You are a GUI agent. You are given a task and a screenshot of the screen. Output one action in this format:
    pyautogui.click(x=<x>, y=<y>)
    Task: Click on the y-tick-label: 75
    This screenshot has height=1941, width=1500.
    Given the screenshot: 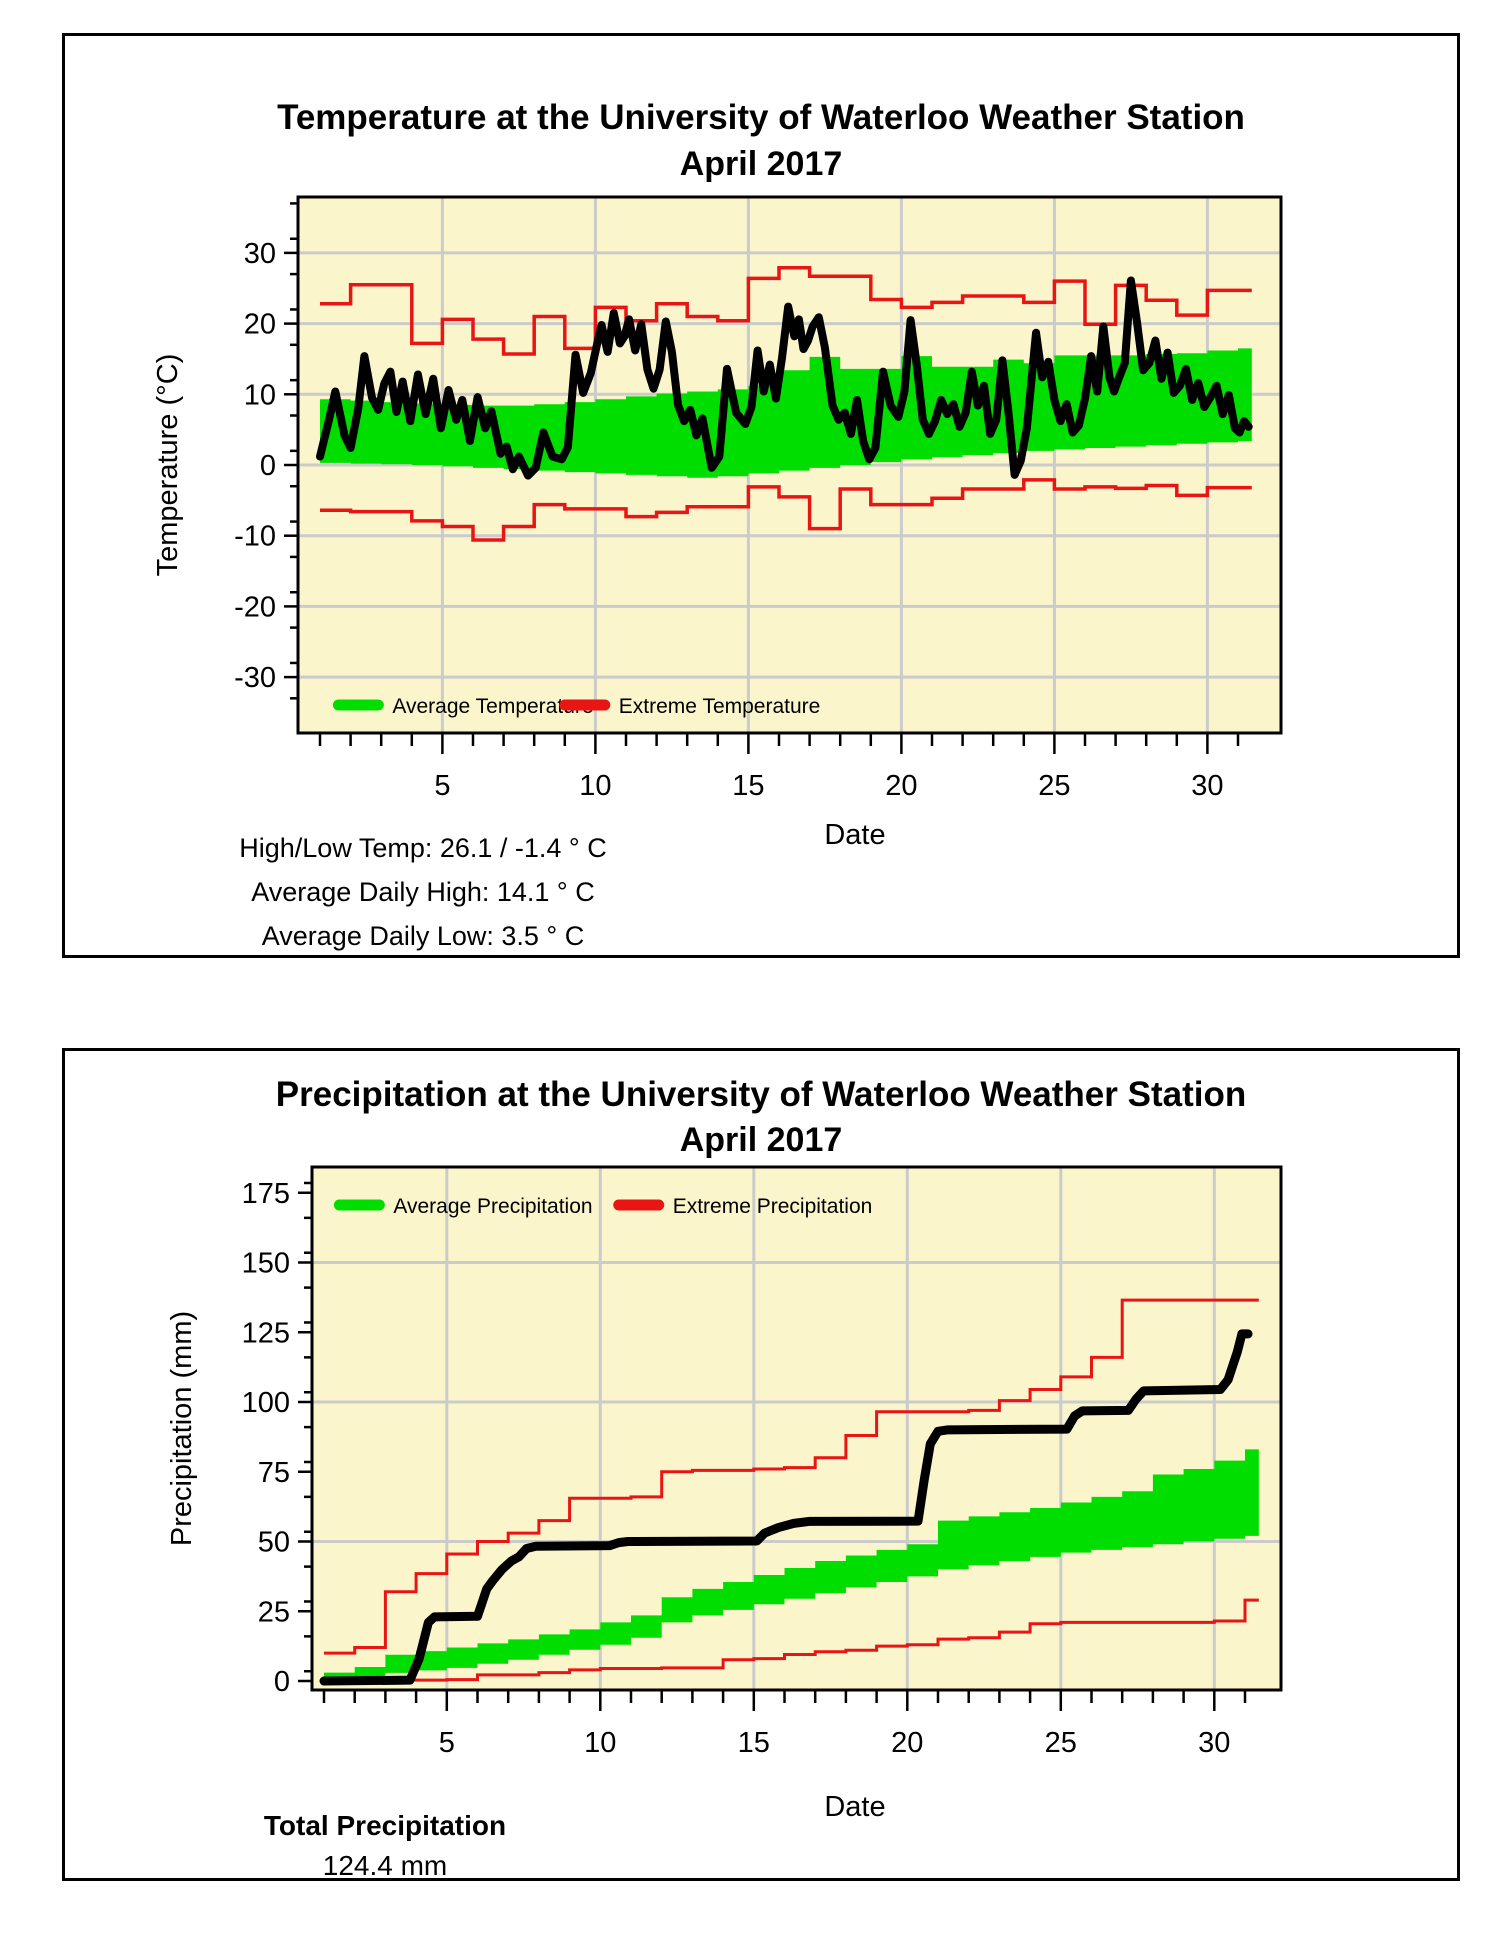 What is the action you would take?
    pyautogui.click(x=274, y=1473)
    